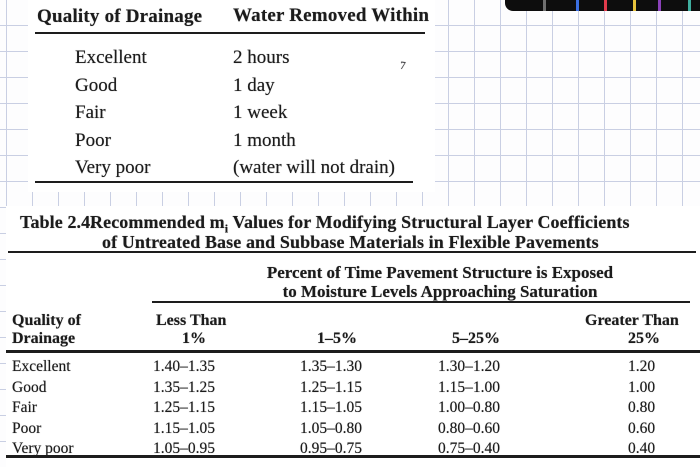  Describe the element at coordinates (469, 428) in the screenshot. I see `p5-25-cell: 0.80–0.60` at that location.